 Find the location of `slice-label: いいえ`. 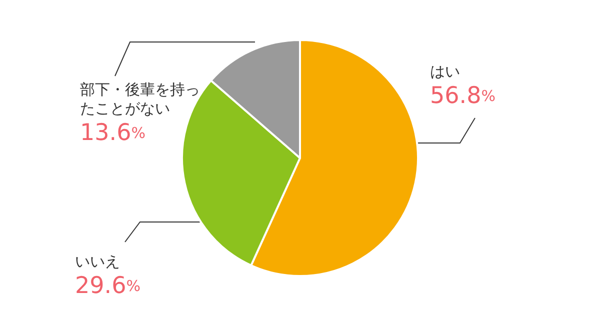

slice-label: いいえ is located at coordinates (97, 261).